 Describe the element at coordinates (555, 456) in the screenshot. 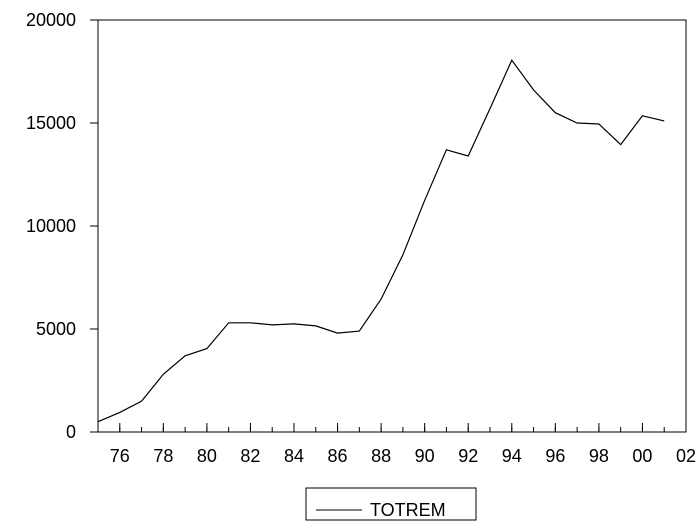

I see `x-tick-label: 96` at that location.